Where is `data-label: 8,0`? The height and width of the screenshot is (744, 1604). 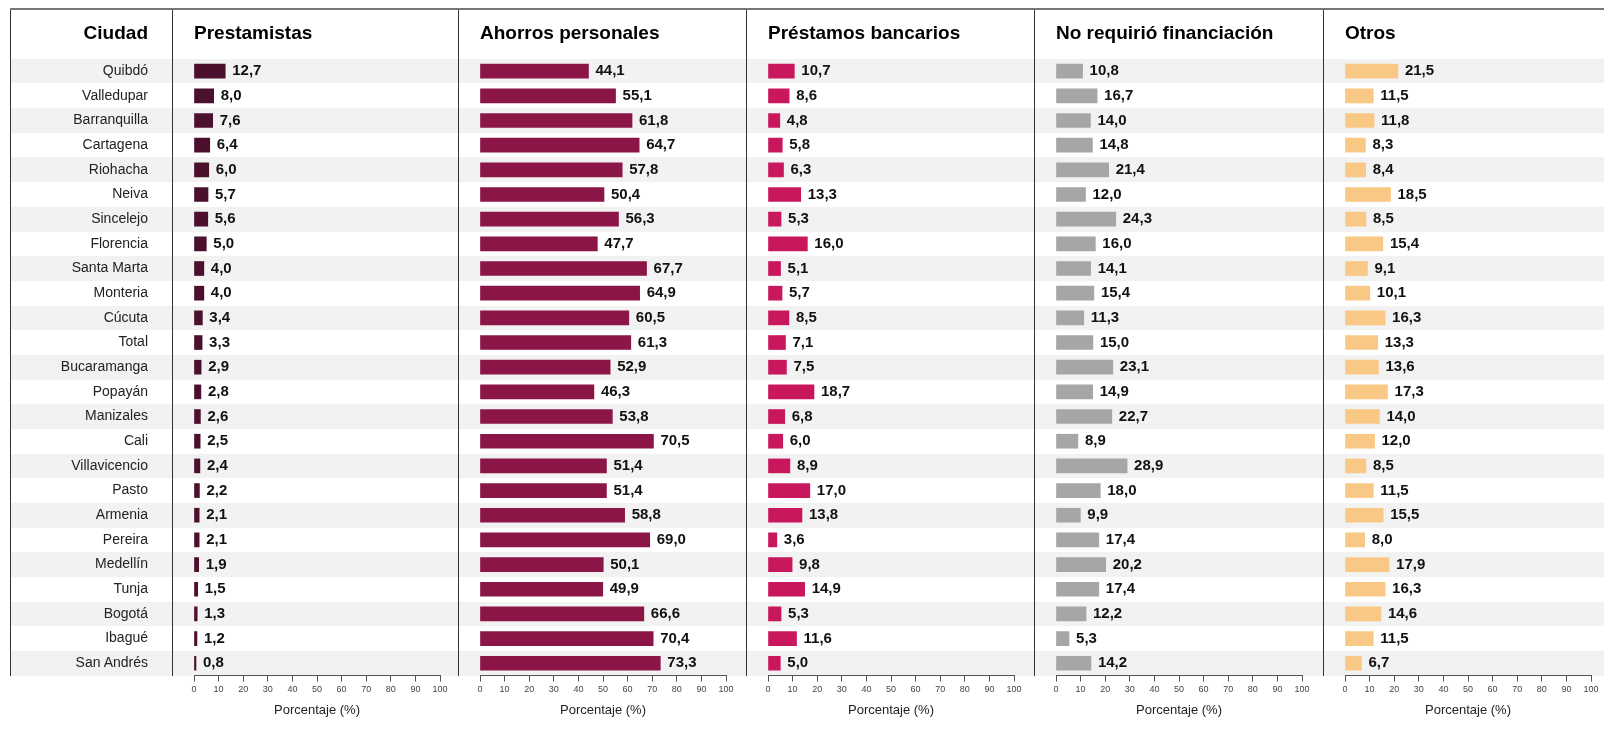
data-label: 8,0 is located at coordinates (1382, 539).